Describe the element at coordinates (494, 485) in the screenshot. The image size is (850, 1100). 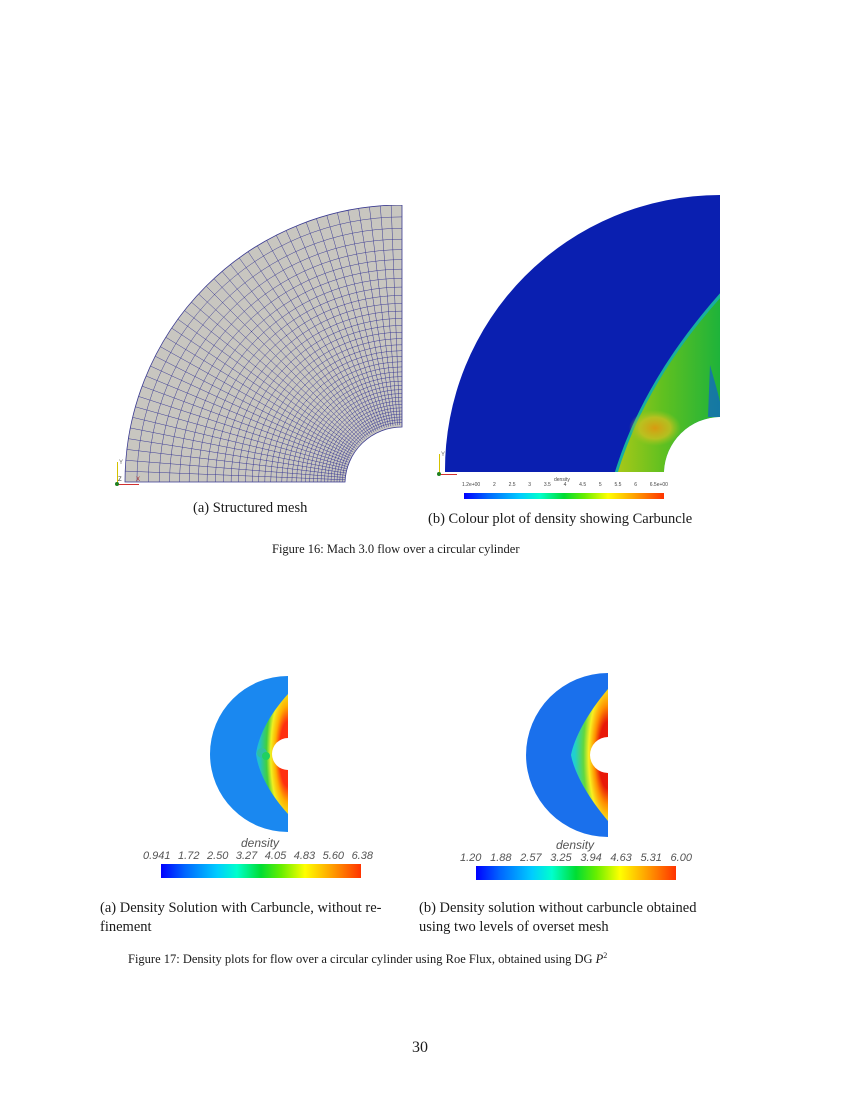
I see `colorbar-tick-label: 2` at that location.